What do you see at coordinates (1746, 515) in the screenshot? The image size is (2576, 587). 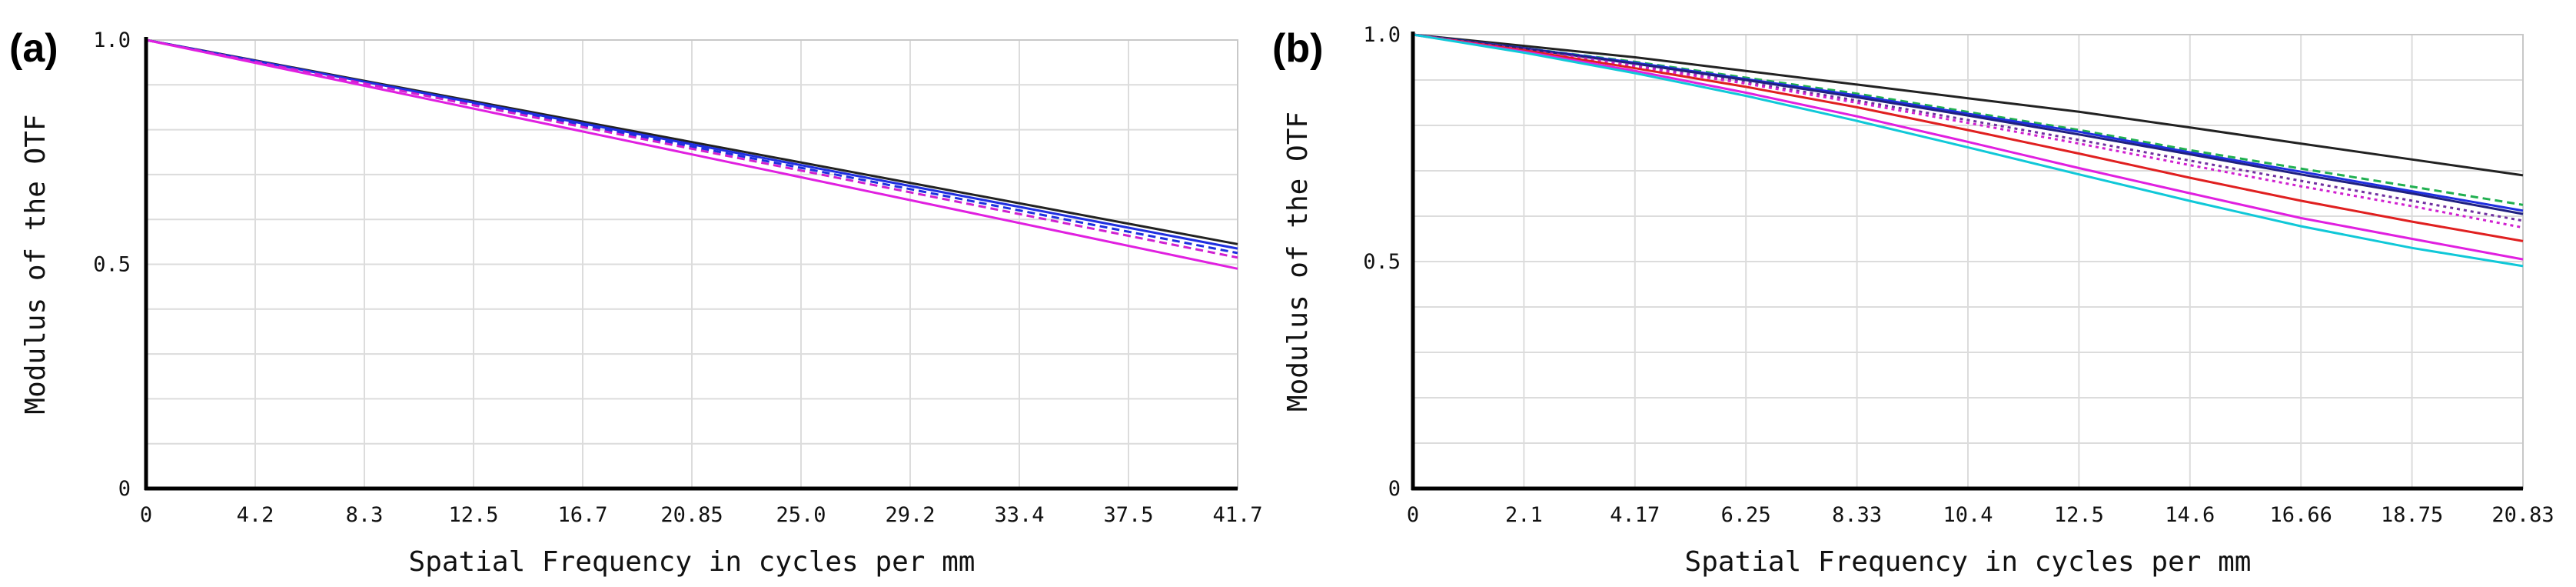 I see `x-tick-label: 6.25` at bounding box center [1746, 515].